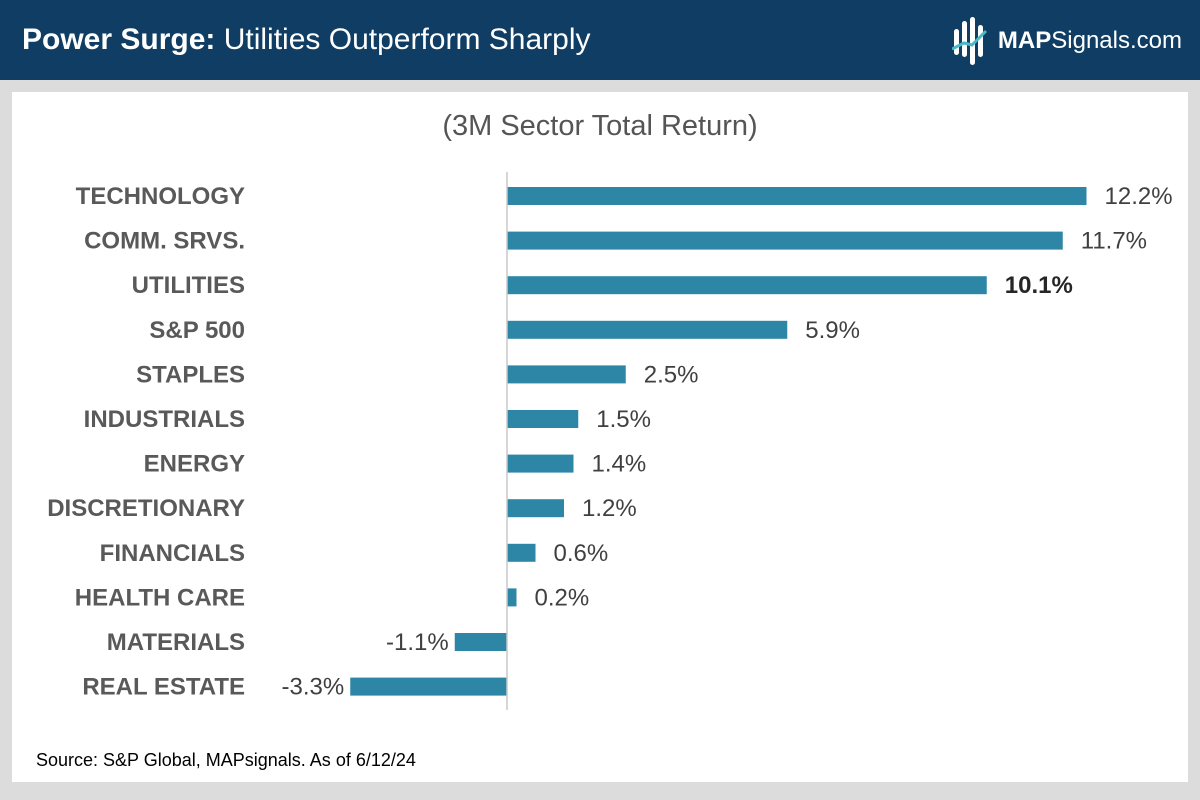 The height and width of the screenshot is (800, 1200). I want to click on category-label: S&P 500, so click(197, 330).